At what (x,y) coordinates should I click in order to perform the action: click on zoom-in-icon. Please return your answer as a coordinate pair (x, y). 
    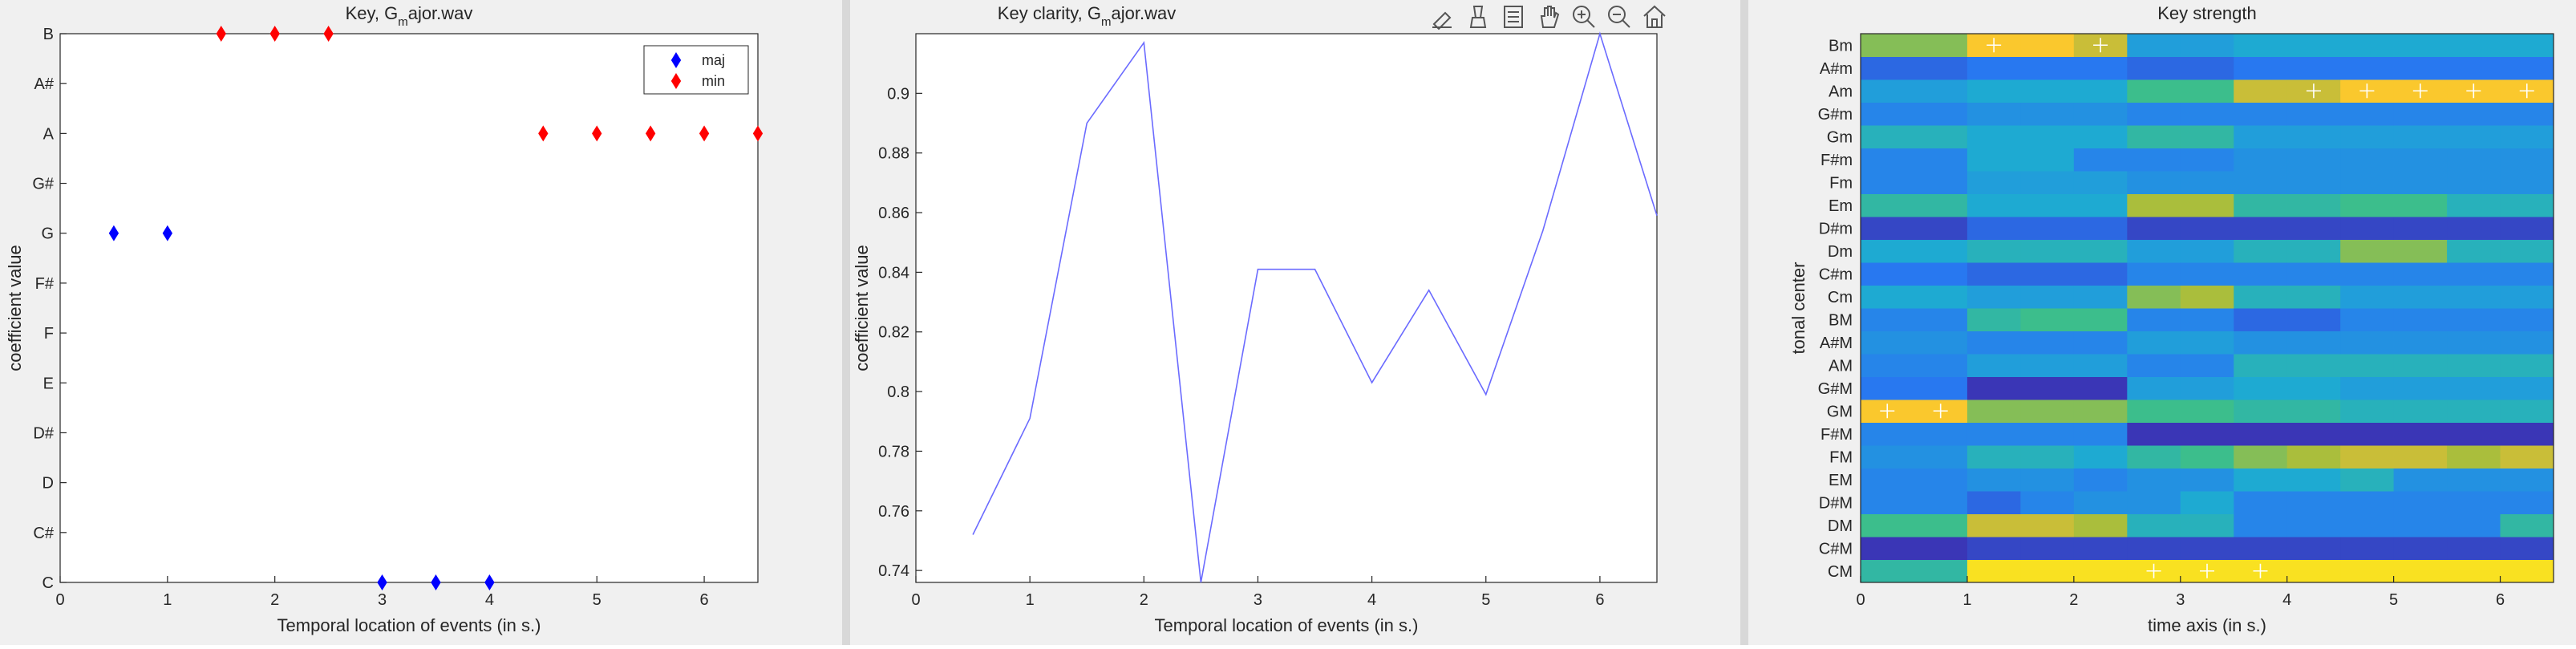
    Looking at the image, I should click on (1584, 17).